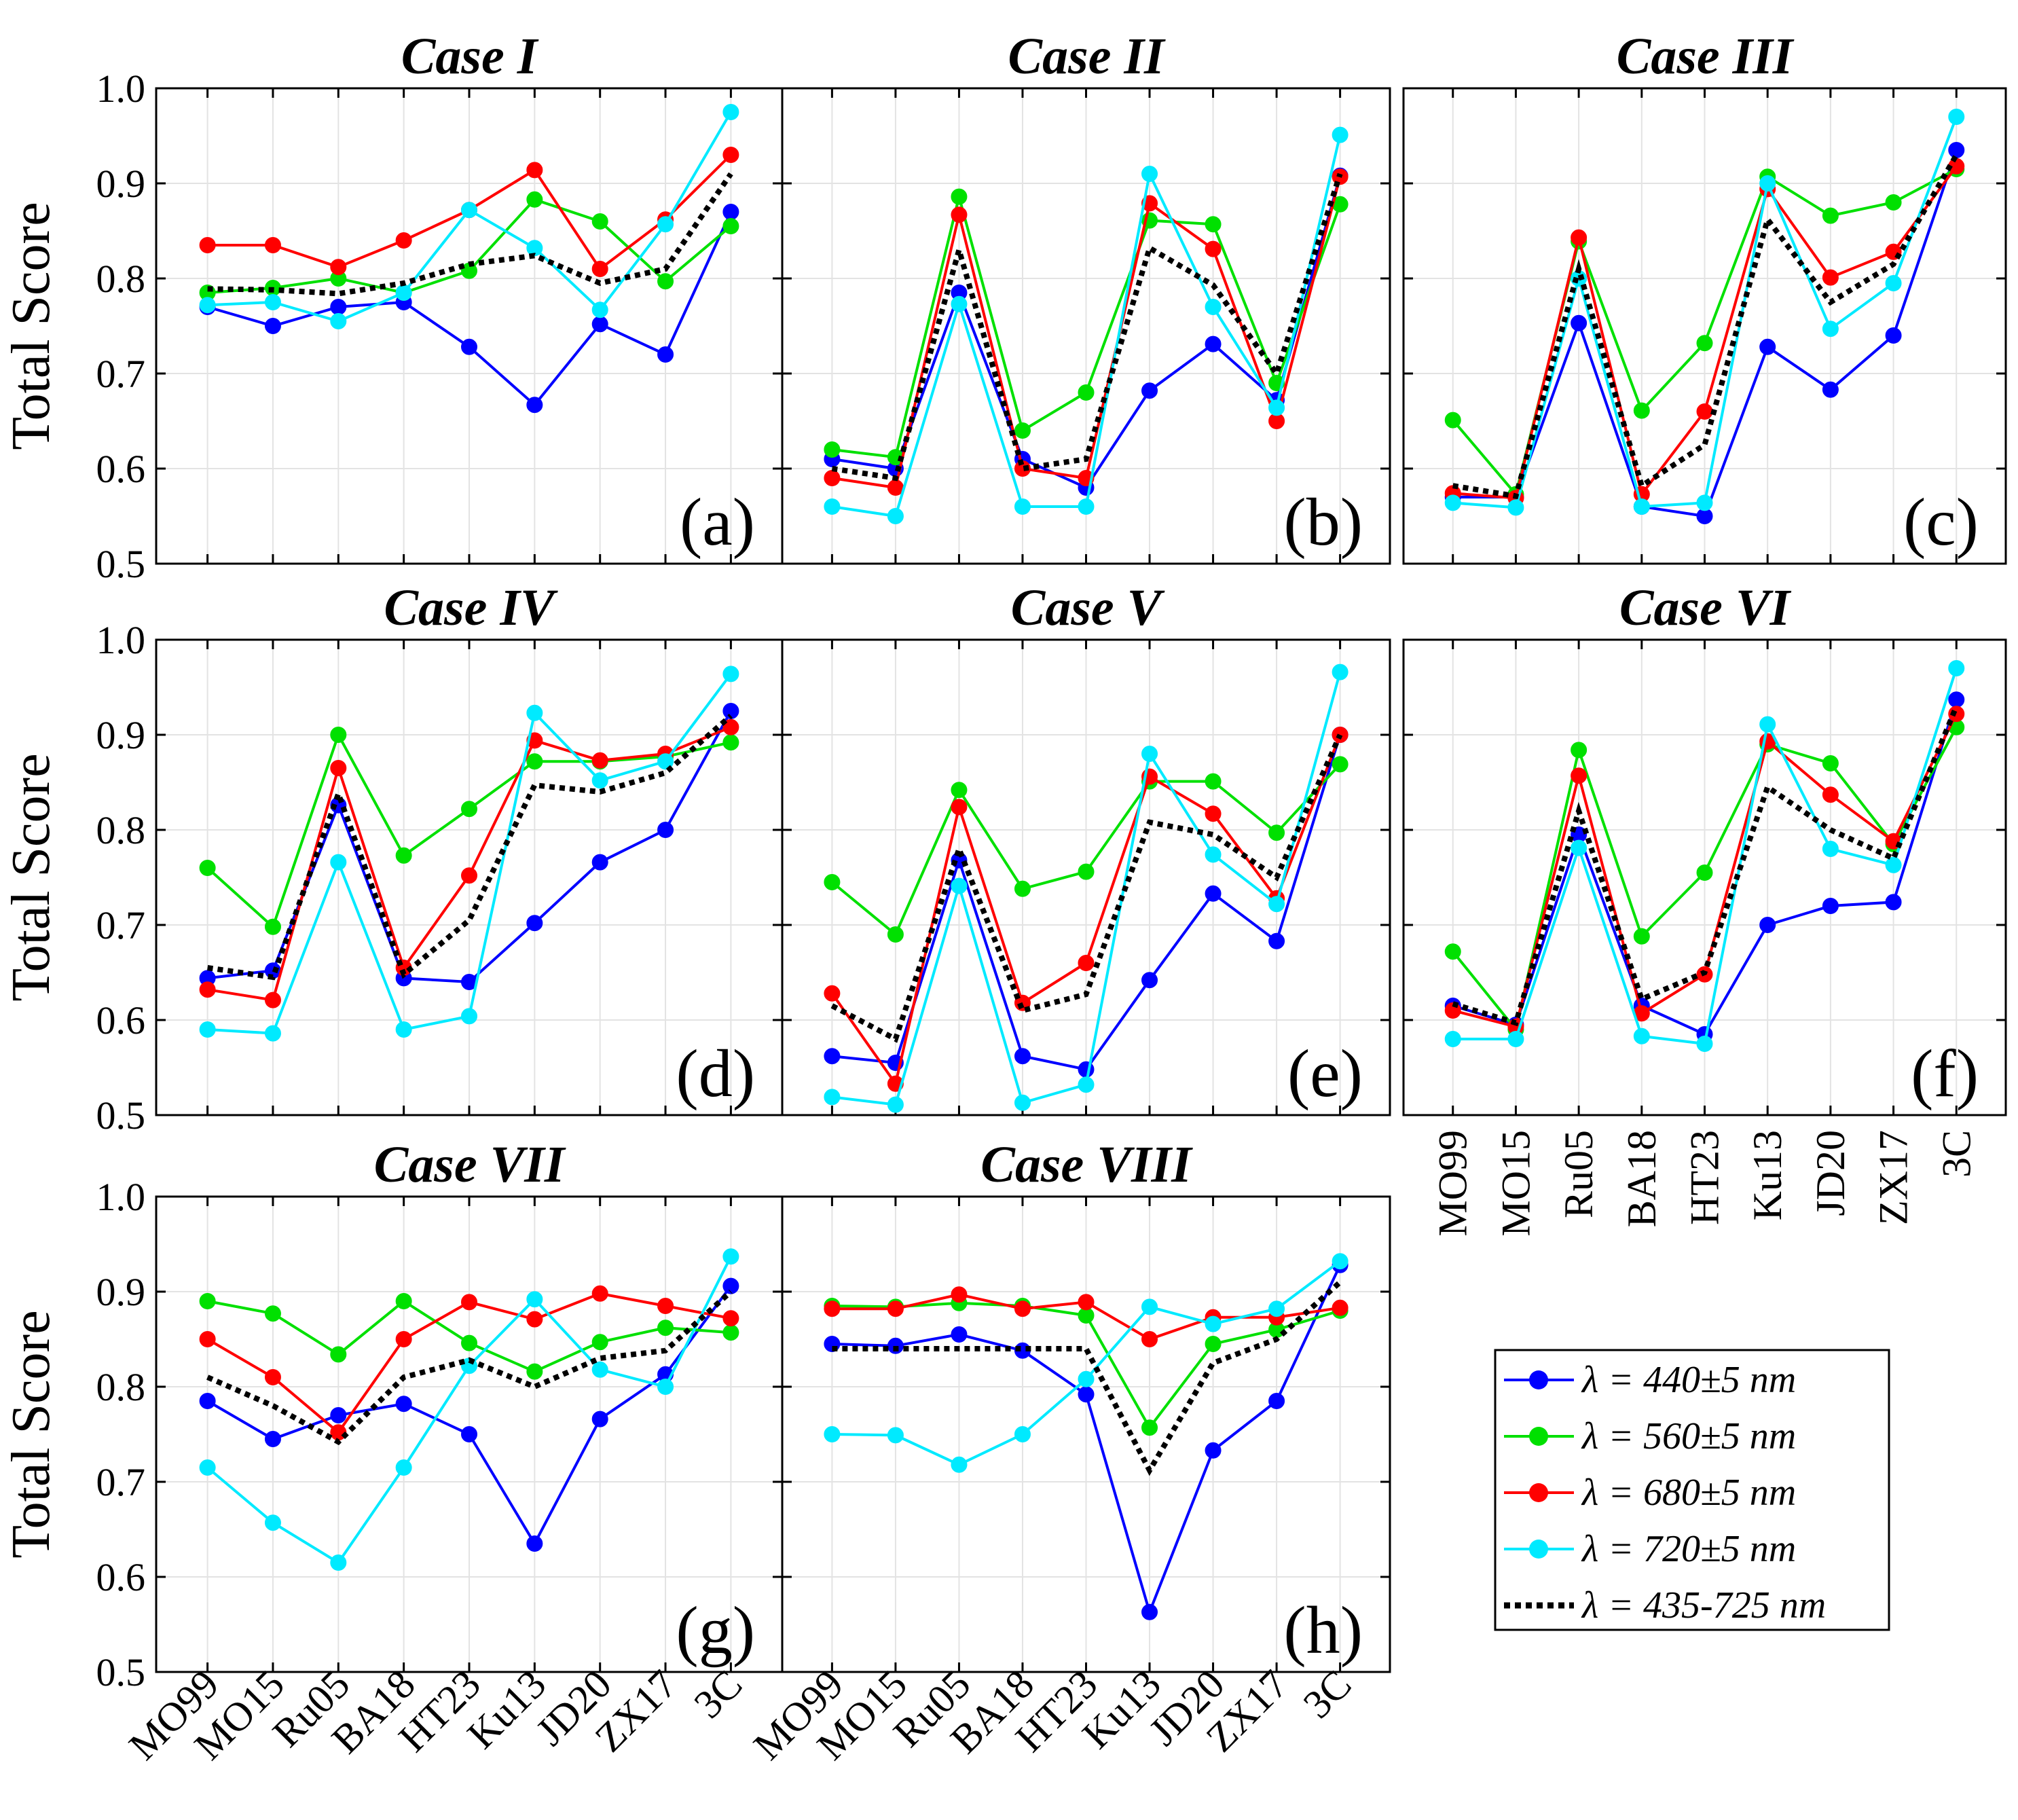 This screenshot has height=1820, width=2018. I want to click on panel-label: (f), so click(1945, 1073).